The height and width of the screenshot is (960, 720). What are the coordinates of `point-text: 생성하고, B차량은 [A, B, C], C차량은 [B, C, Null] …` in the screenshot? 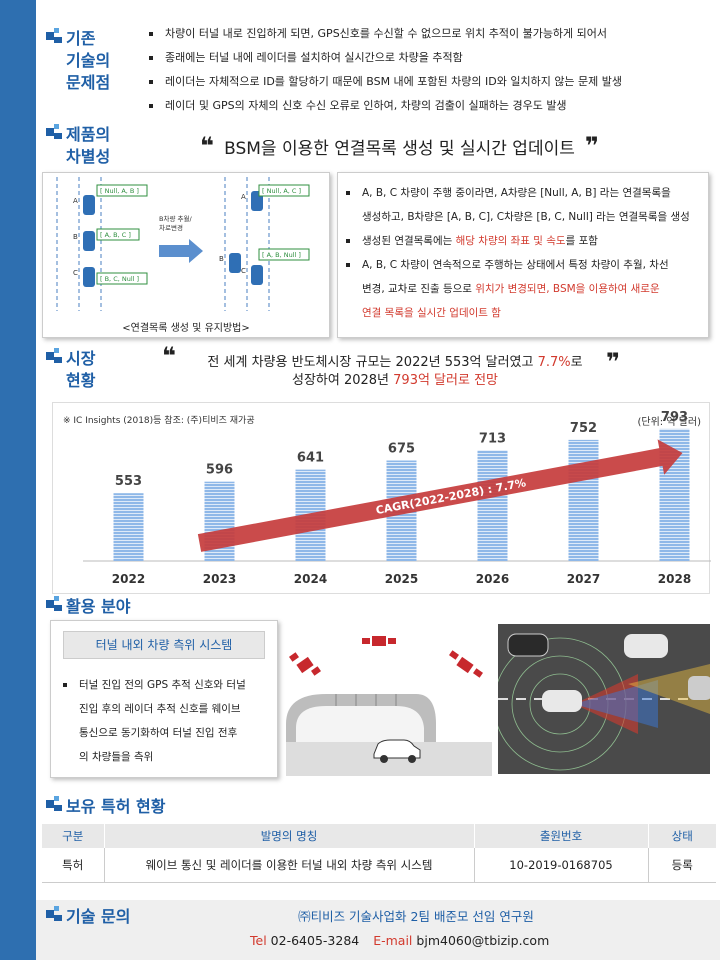 It's located at (526, 217).